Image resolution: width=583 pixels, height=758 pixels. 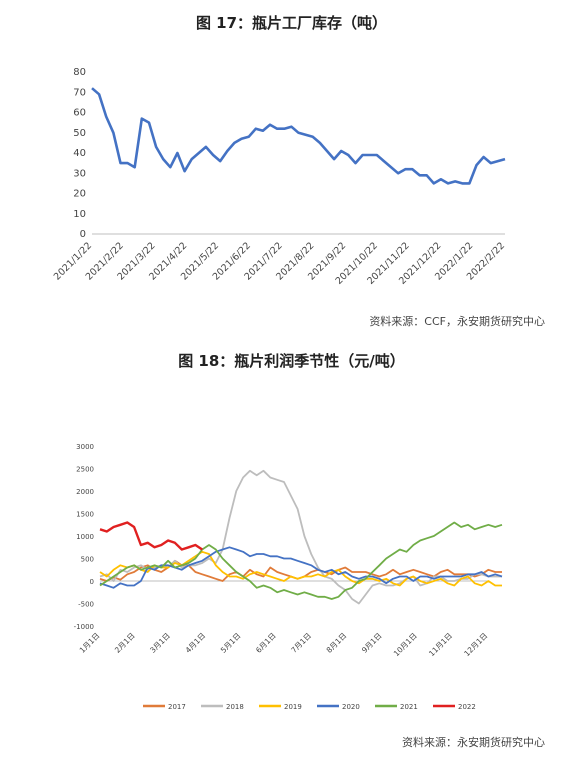 I want to click on y-tick-label: -1000, so click(x=84, y=627).